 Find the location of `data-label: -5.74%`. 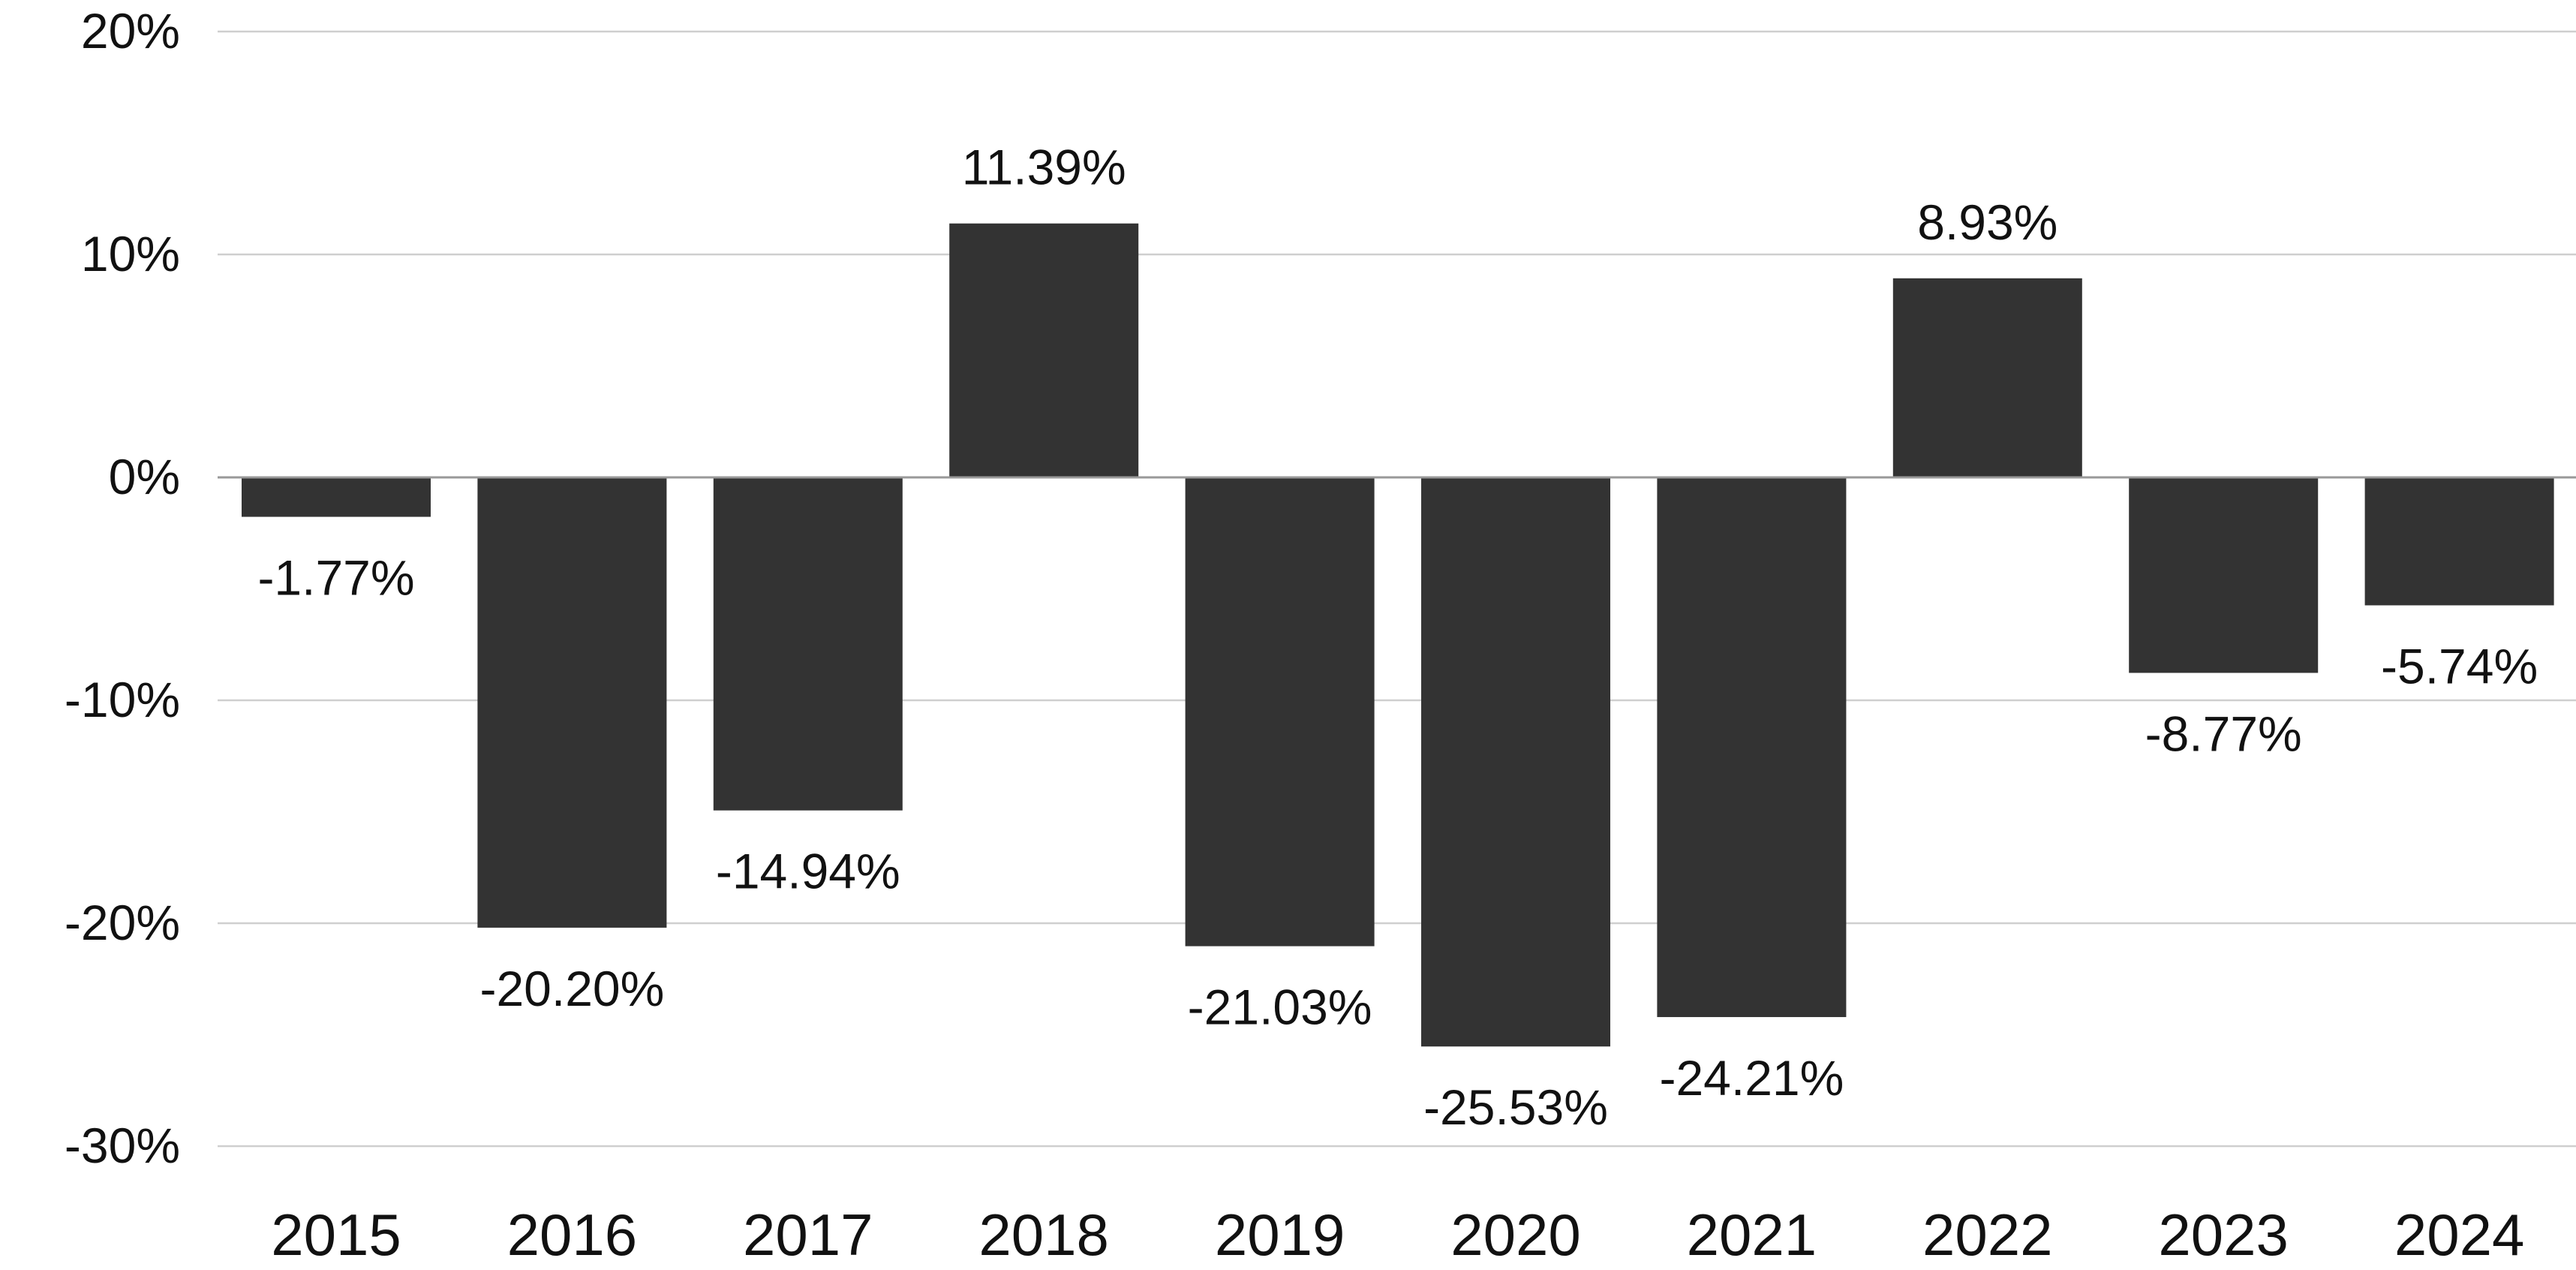

data-label: -5.74% is located at coordinates (2459, 666).